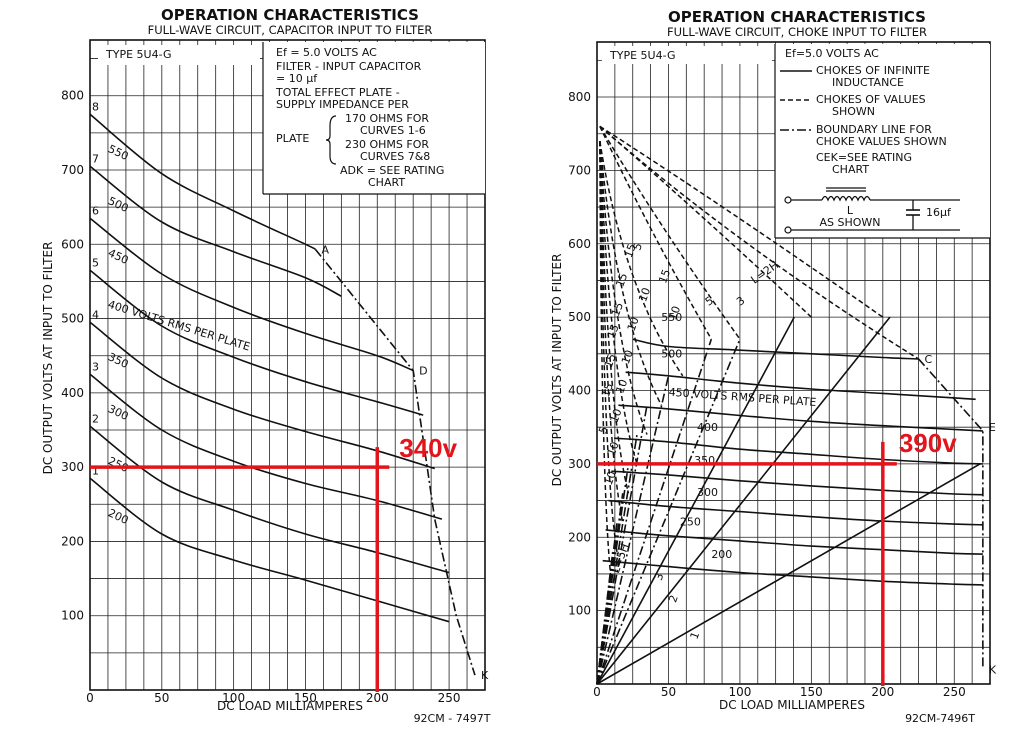 The image size is (1010, 744). I want to click on right-x-axis-label: DC LOAD MILLIAMPERES, so click(792, 705).